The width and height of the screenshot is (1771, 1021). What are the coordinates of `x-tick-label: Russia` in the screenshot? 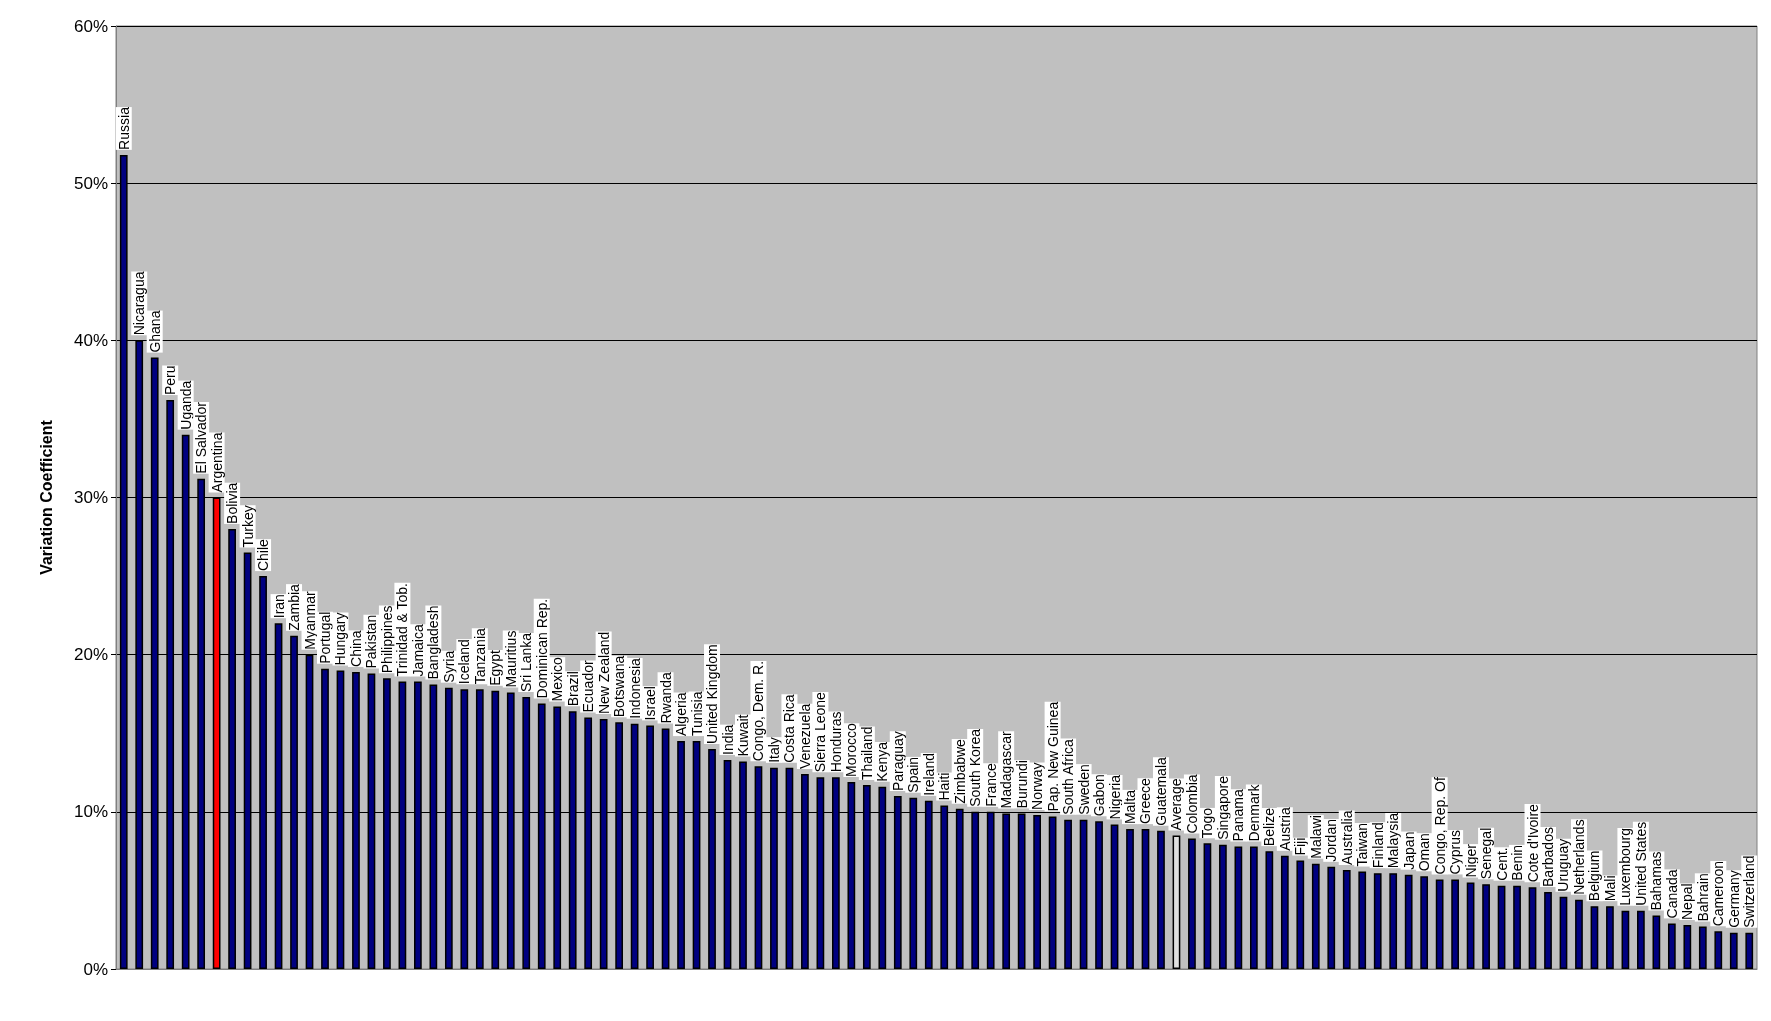 It's located at (123, 128).